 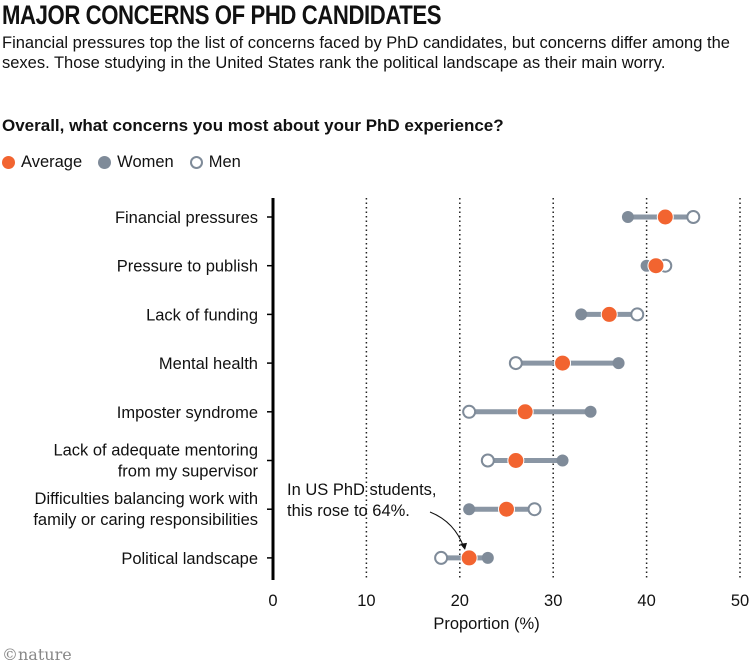 What do you see at coordinates (740, 601) in the screenshot?
I see `x-tick-label: 50` at bounding box center [740, 601].